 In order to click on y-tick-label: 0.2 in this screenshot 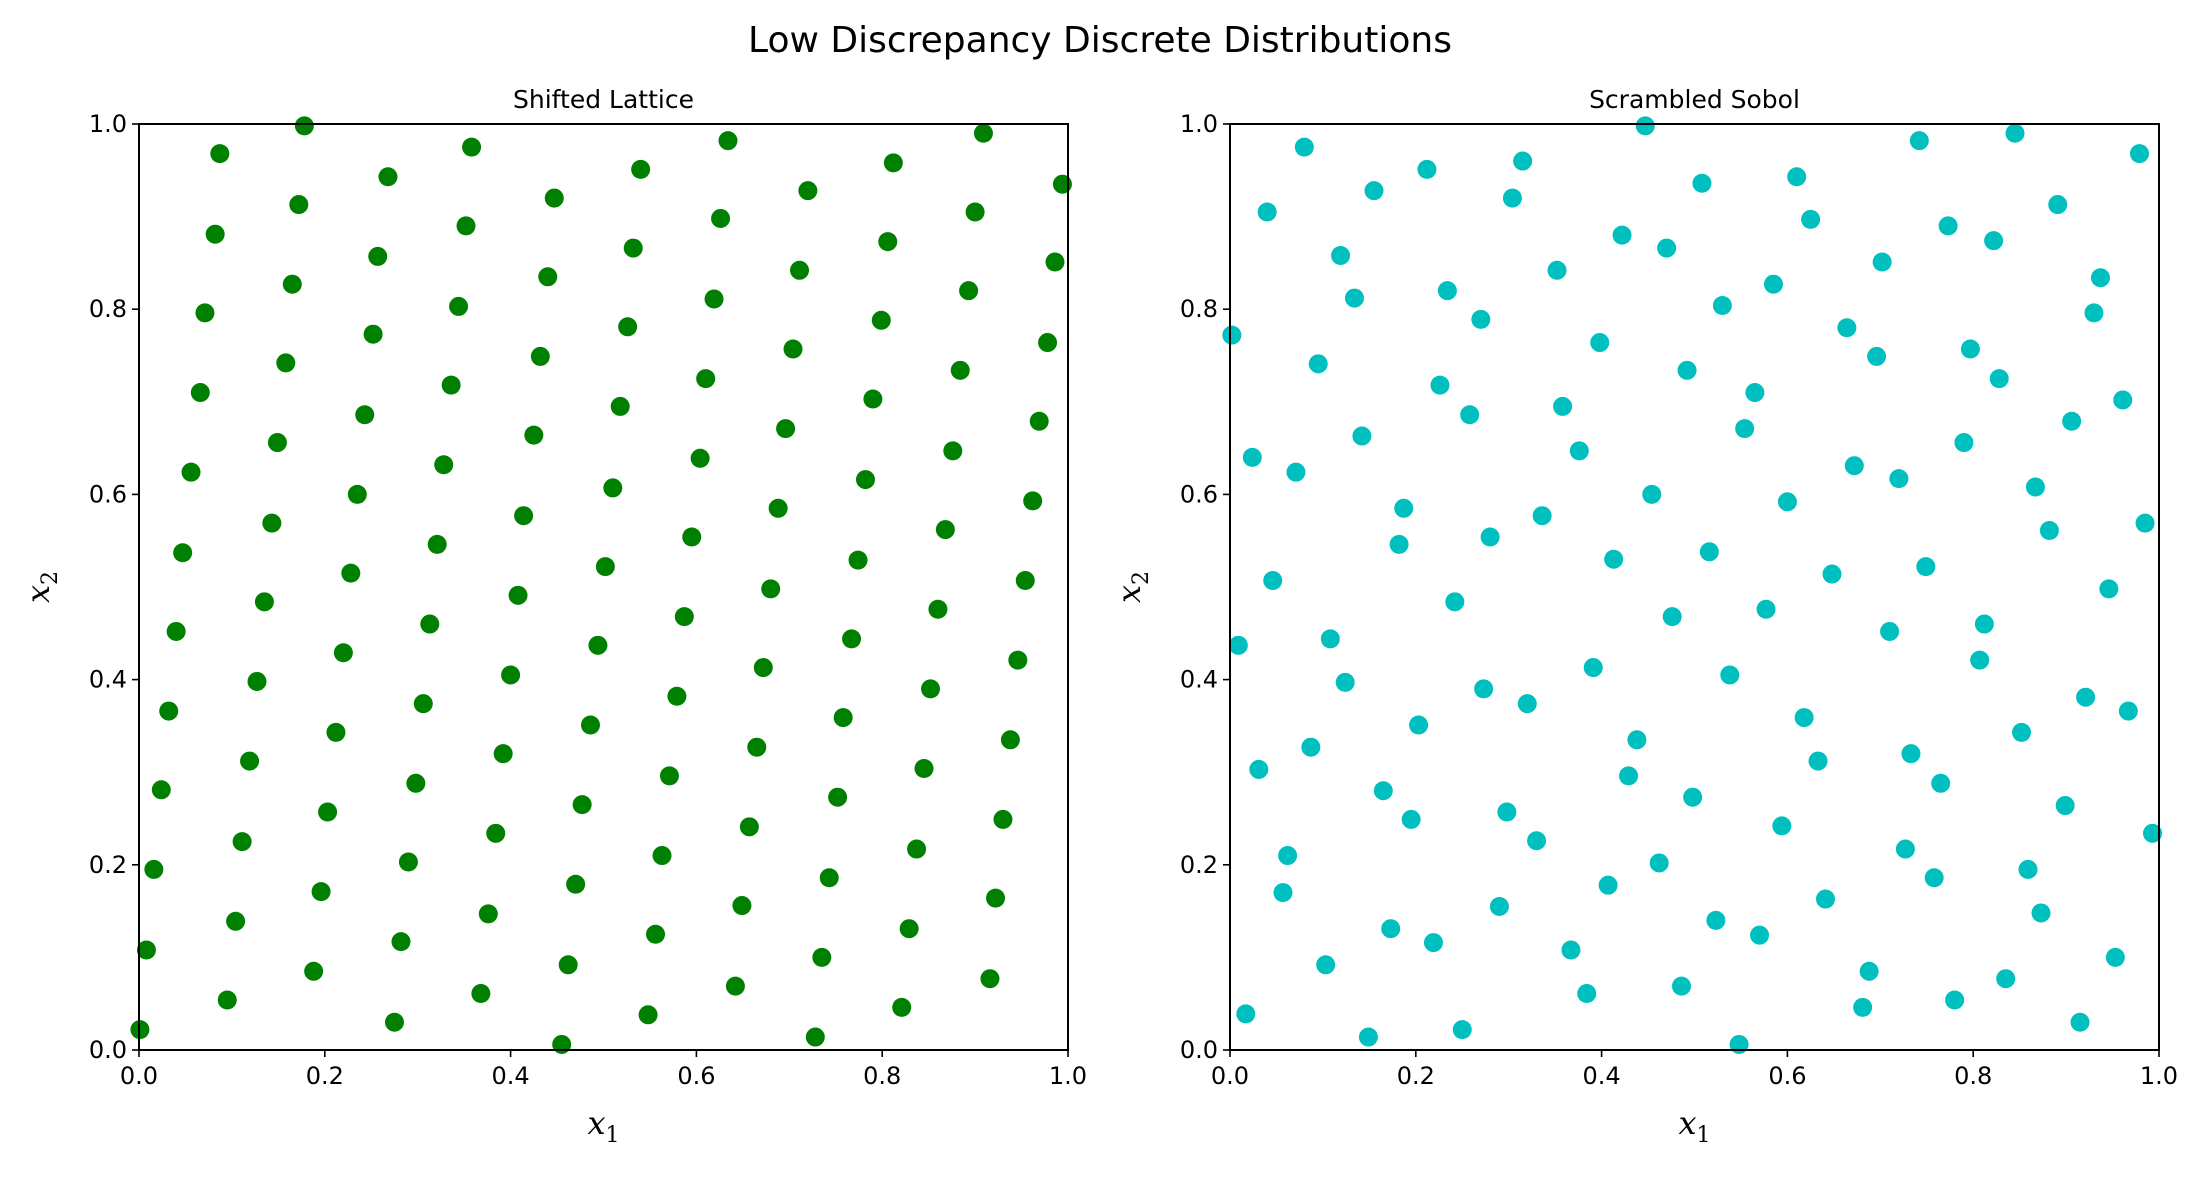, I will do `click(108, 865)`.